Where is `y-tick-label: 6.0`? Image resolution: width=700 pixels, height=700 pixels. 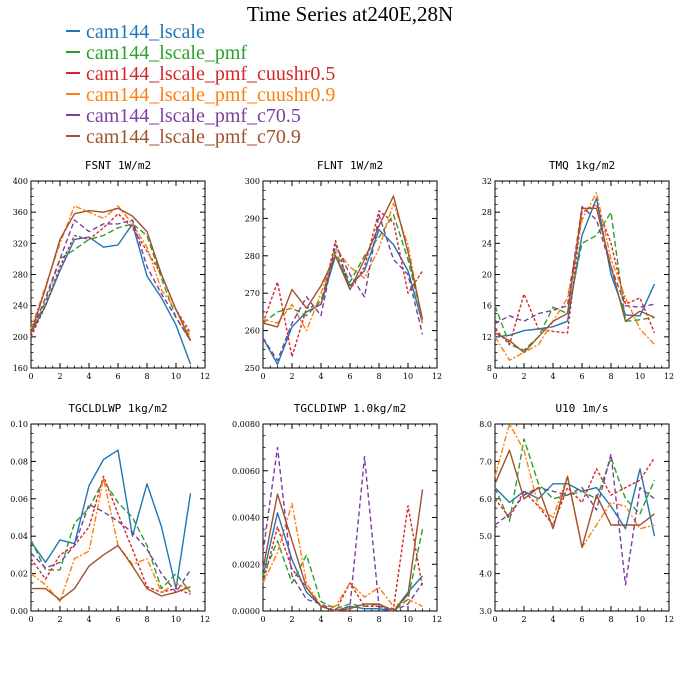
y-tick-label: 6.0 is located at coordinates (485, 499).